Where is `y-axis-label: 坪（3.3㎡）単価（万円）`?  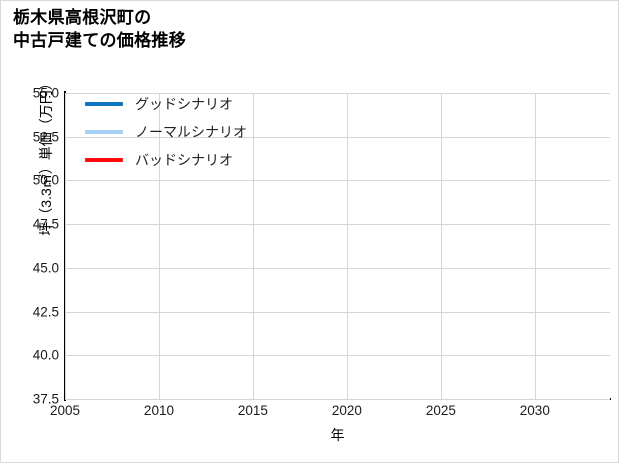 y-axis-label: 坪（3.3㎡）単価（万円） is located at coordinates (46, 156).